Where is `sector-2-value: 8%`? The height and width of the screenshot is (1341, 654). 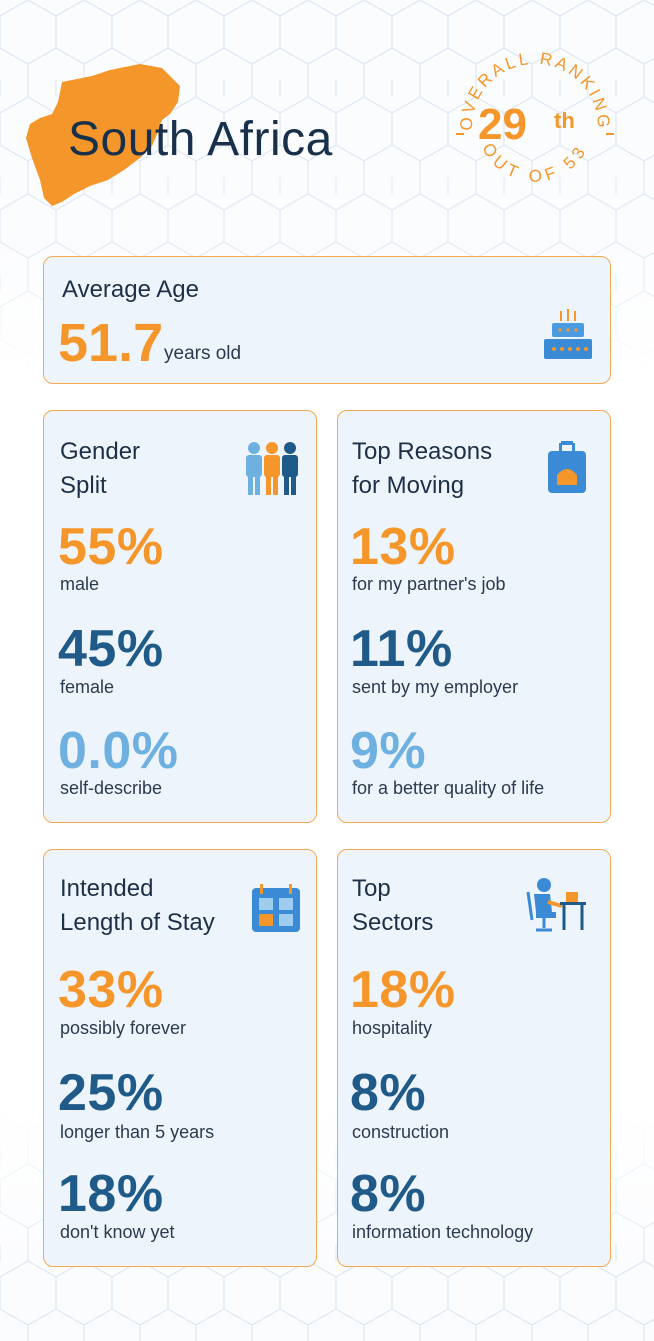 sector-2-value: 8% is located at coordinates (388, 1093).